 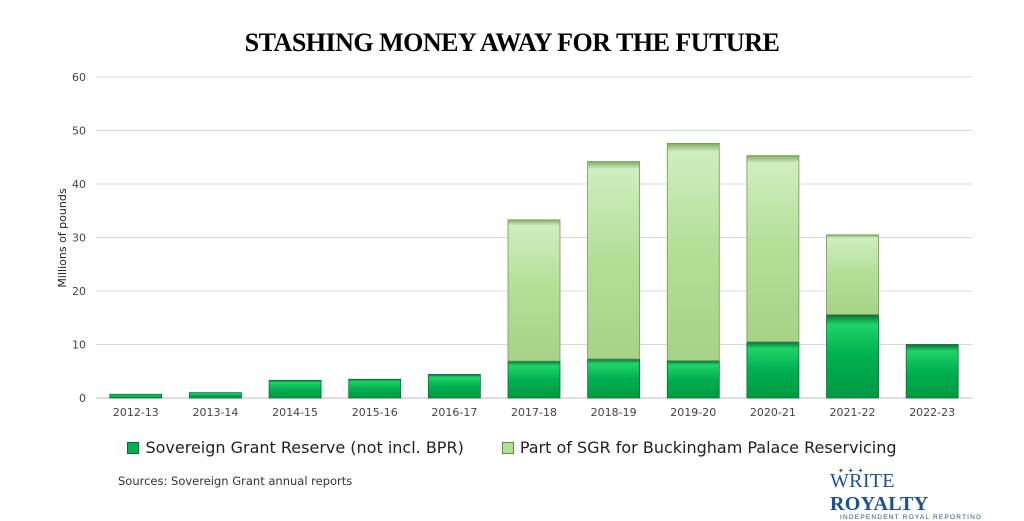 I want to click on y-tick-label: 0, so click(x=82, y=398).